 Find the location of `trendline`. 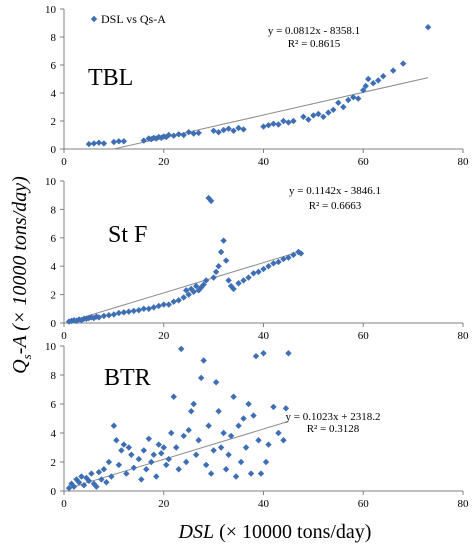

trendline is located at coordinates (178, 454).